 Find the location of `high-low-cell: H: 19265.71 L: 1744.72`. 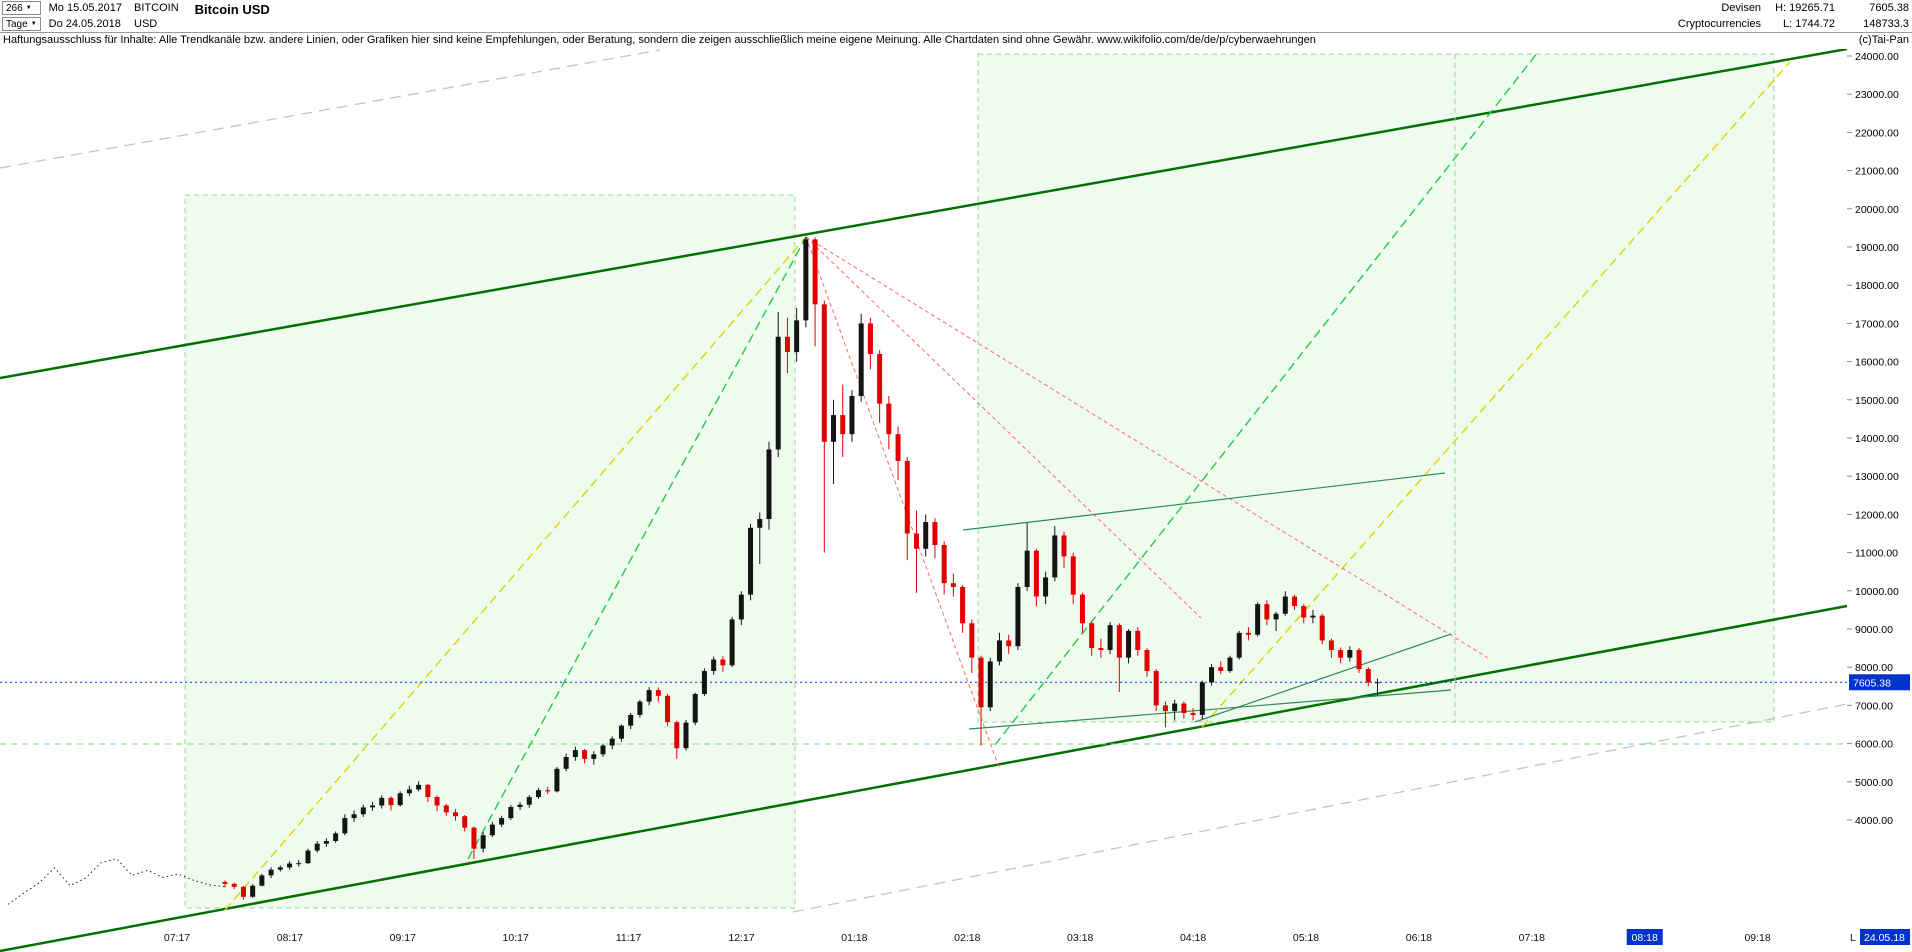

high-low-cell: H: 19265.71 L: 1744.72 is located at coordinates (1805, 16).